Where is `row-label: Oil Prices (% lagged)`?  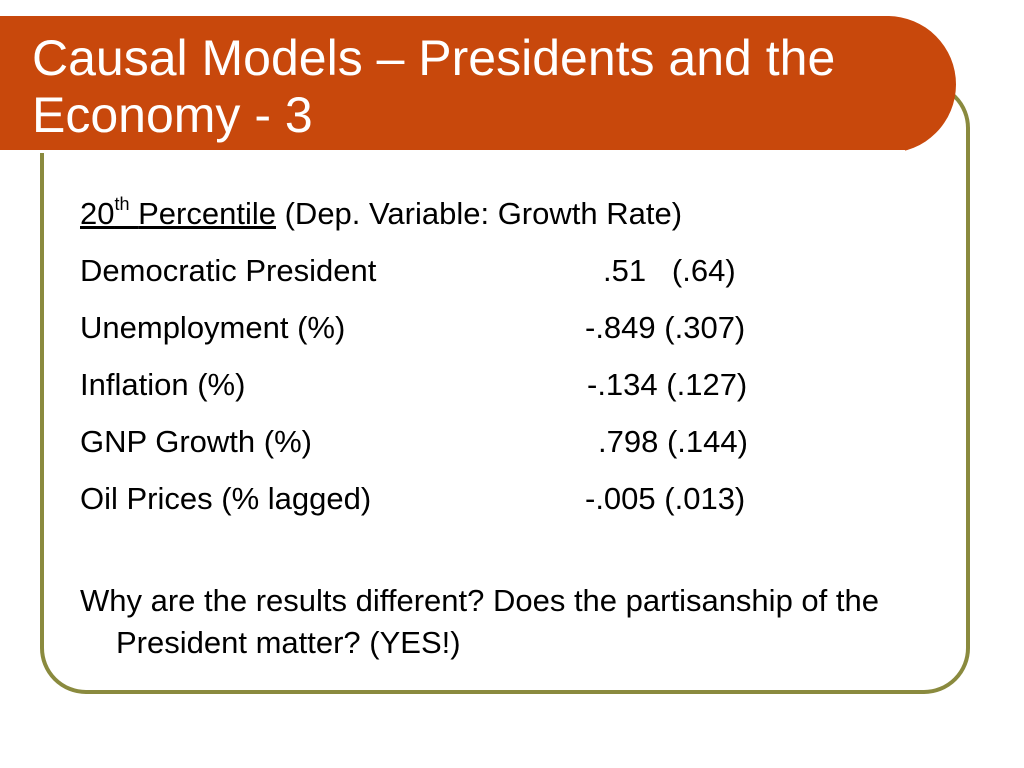
row-label: Oil Prices (% lagged) is located at coordinates (226, 498).